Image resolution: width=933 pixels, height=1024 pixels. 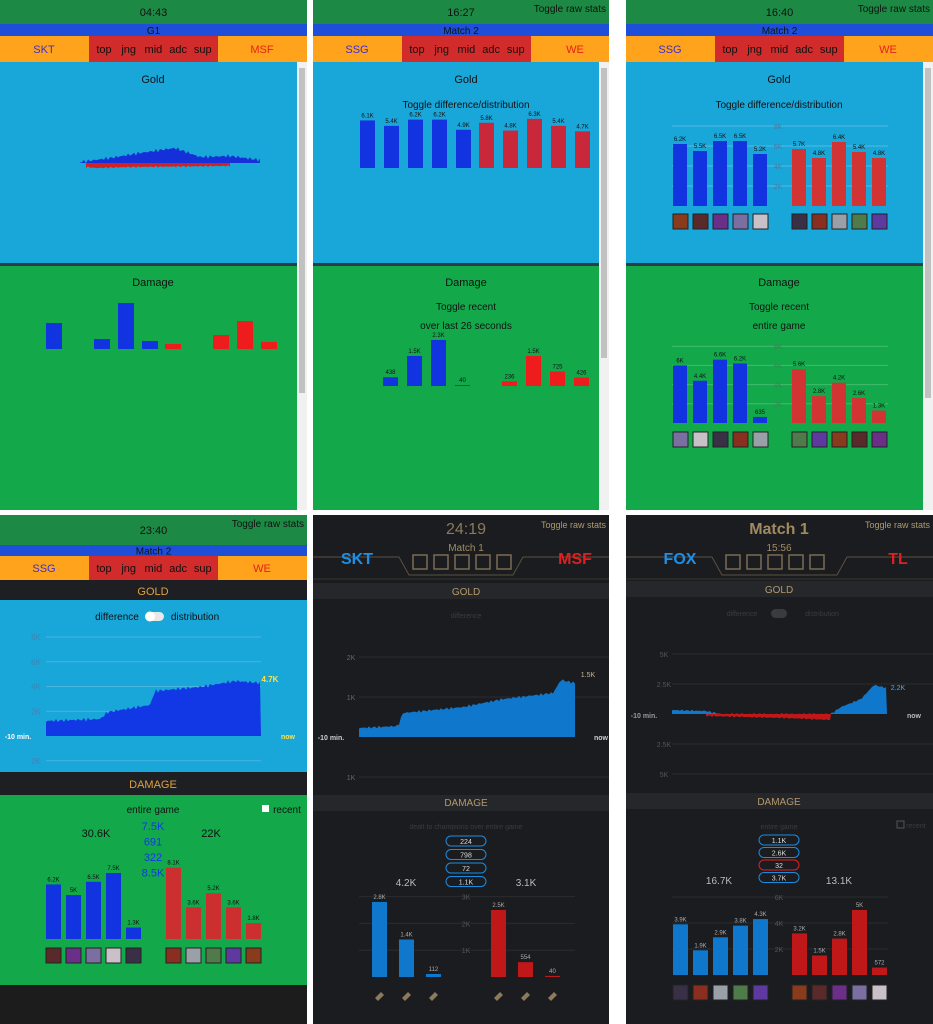 What do you see at coordinates (740, 922) in the screenshot?
I see `value-labels: 3.8K` at bounding box center [740, 922].